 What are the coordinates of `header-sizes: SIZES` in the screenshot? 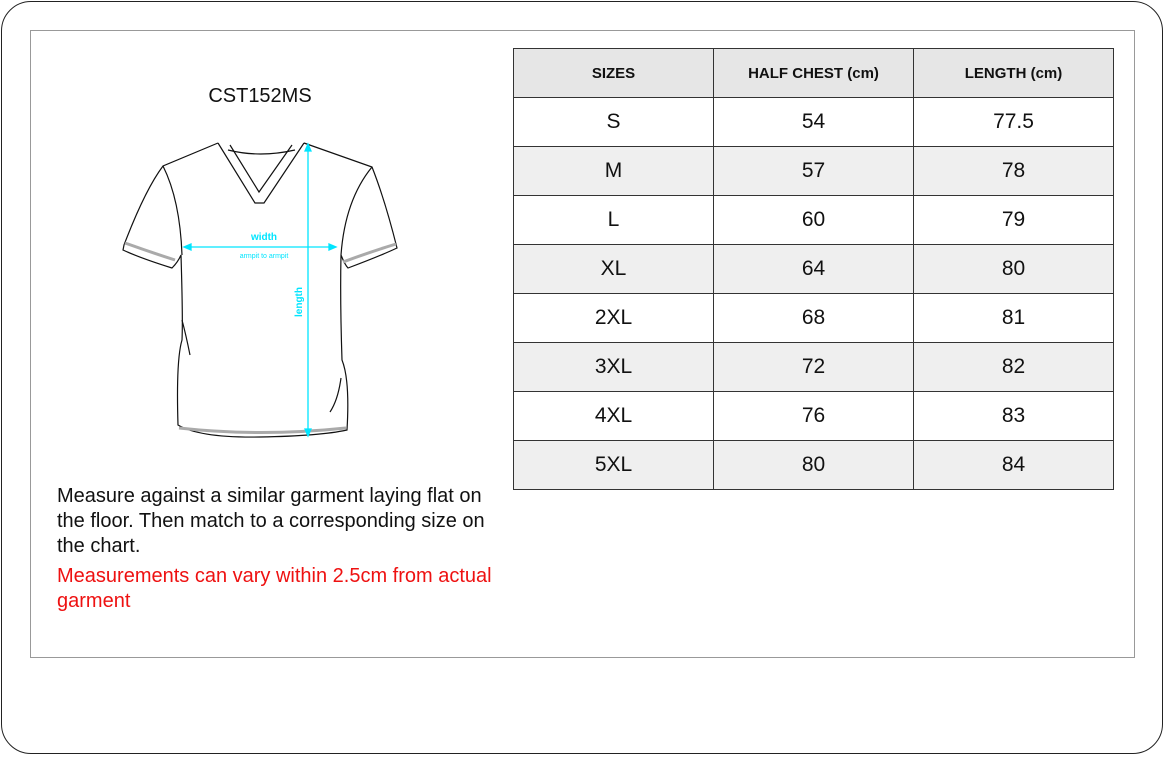 It's located at (613, 73).